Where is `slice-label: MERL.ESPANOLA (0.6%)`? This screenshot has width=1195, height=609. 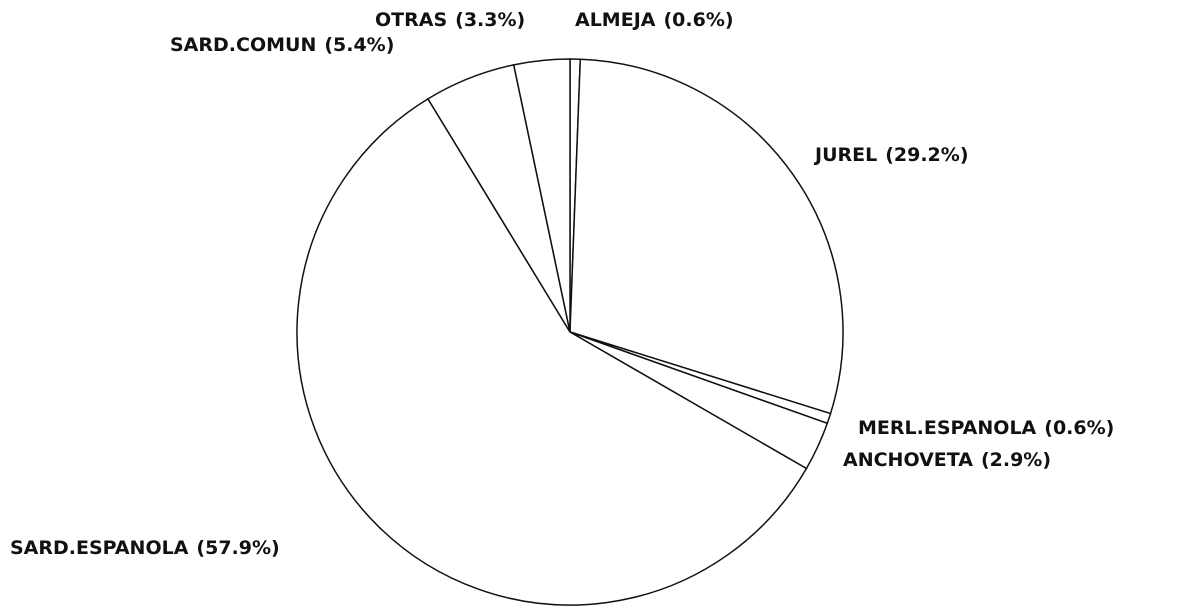 slice-label: MERL.ESPANOLA (0.6%) is located at coordinates (986, 428).